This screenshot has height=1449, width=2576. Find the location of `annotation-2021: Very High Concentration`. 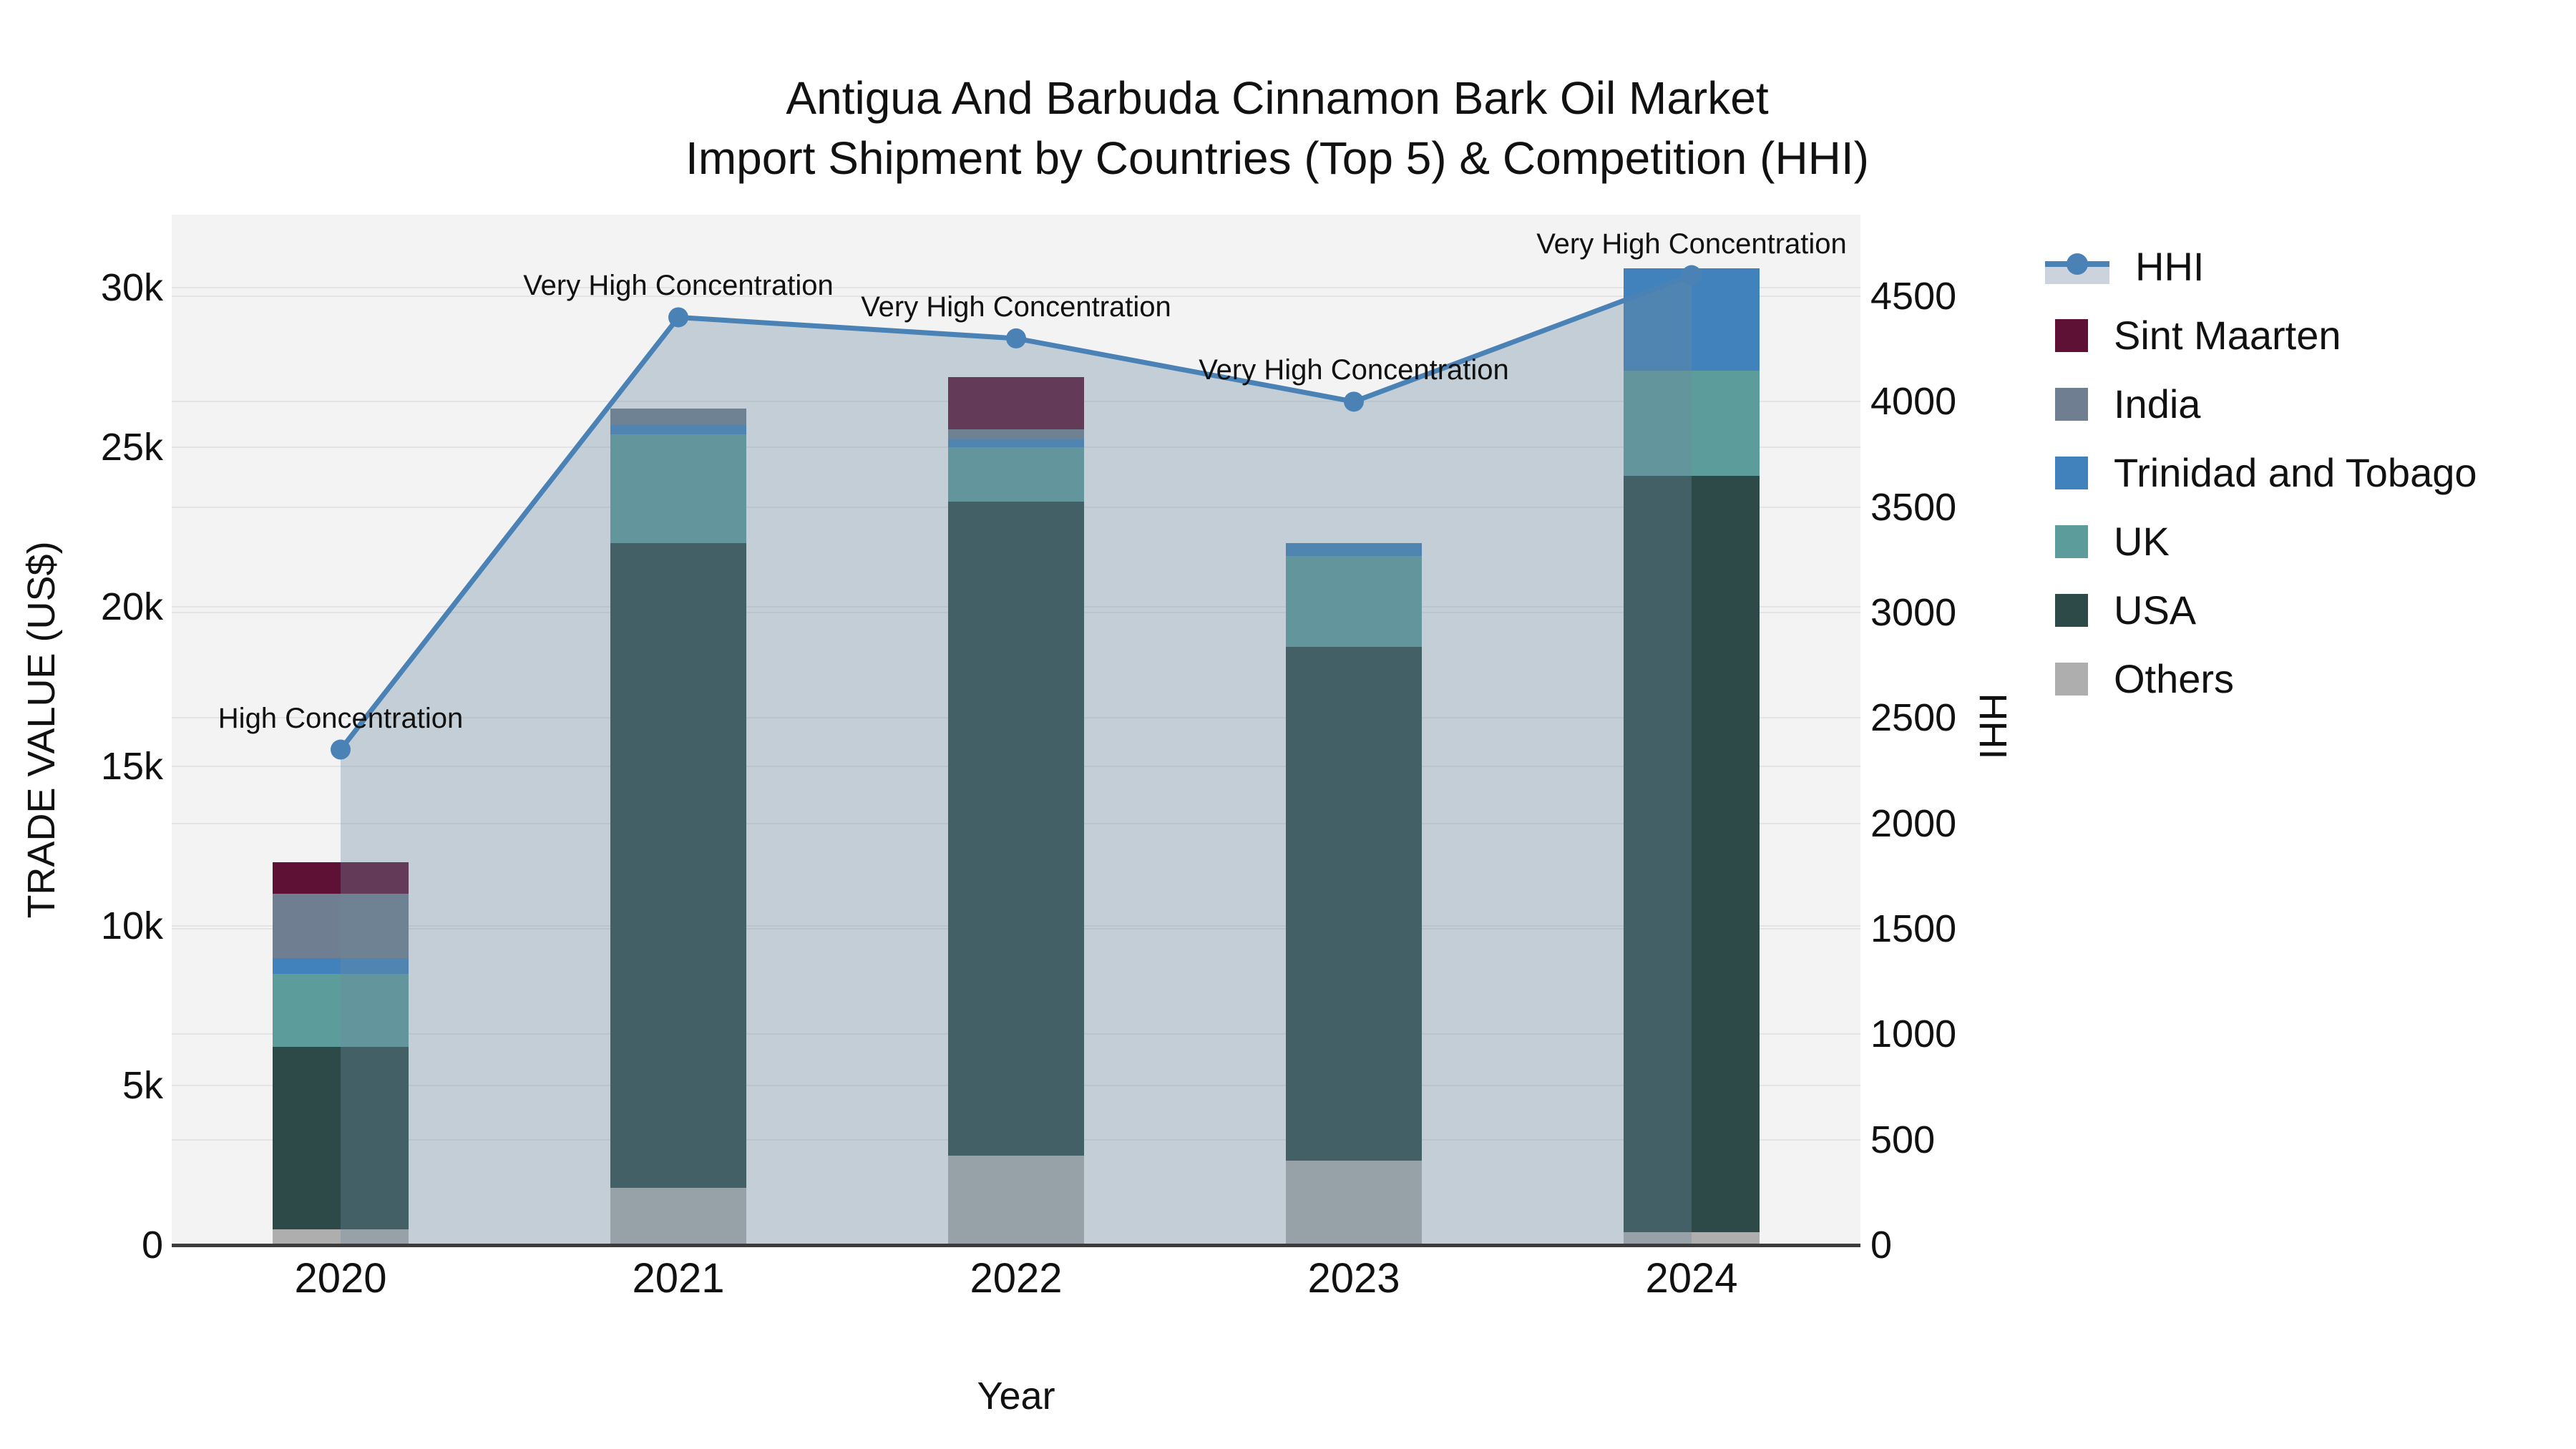

annotation-2021: Very High Concentration is located at coordinates (678, 286).